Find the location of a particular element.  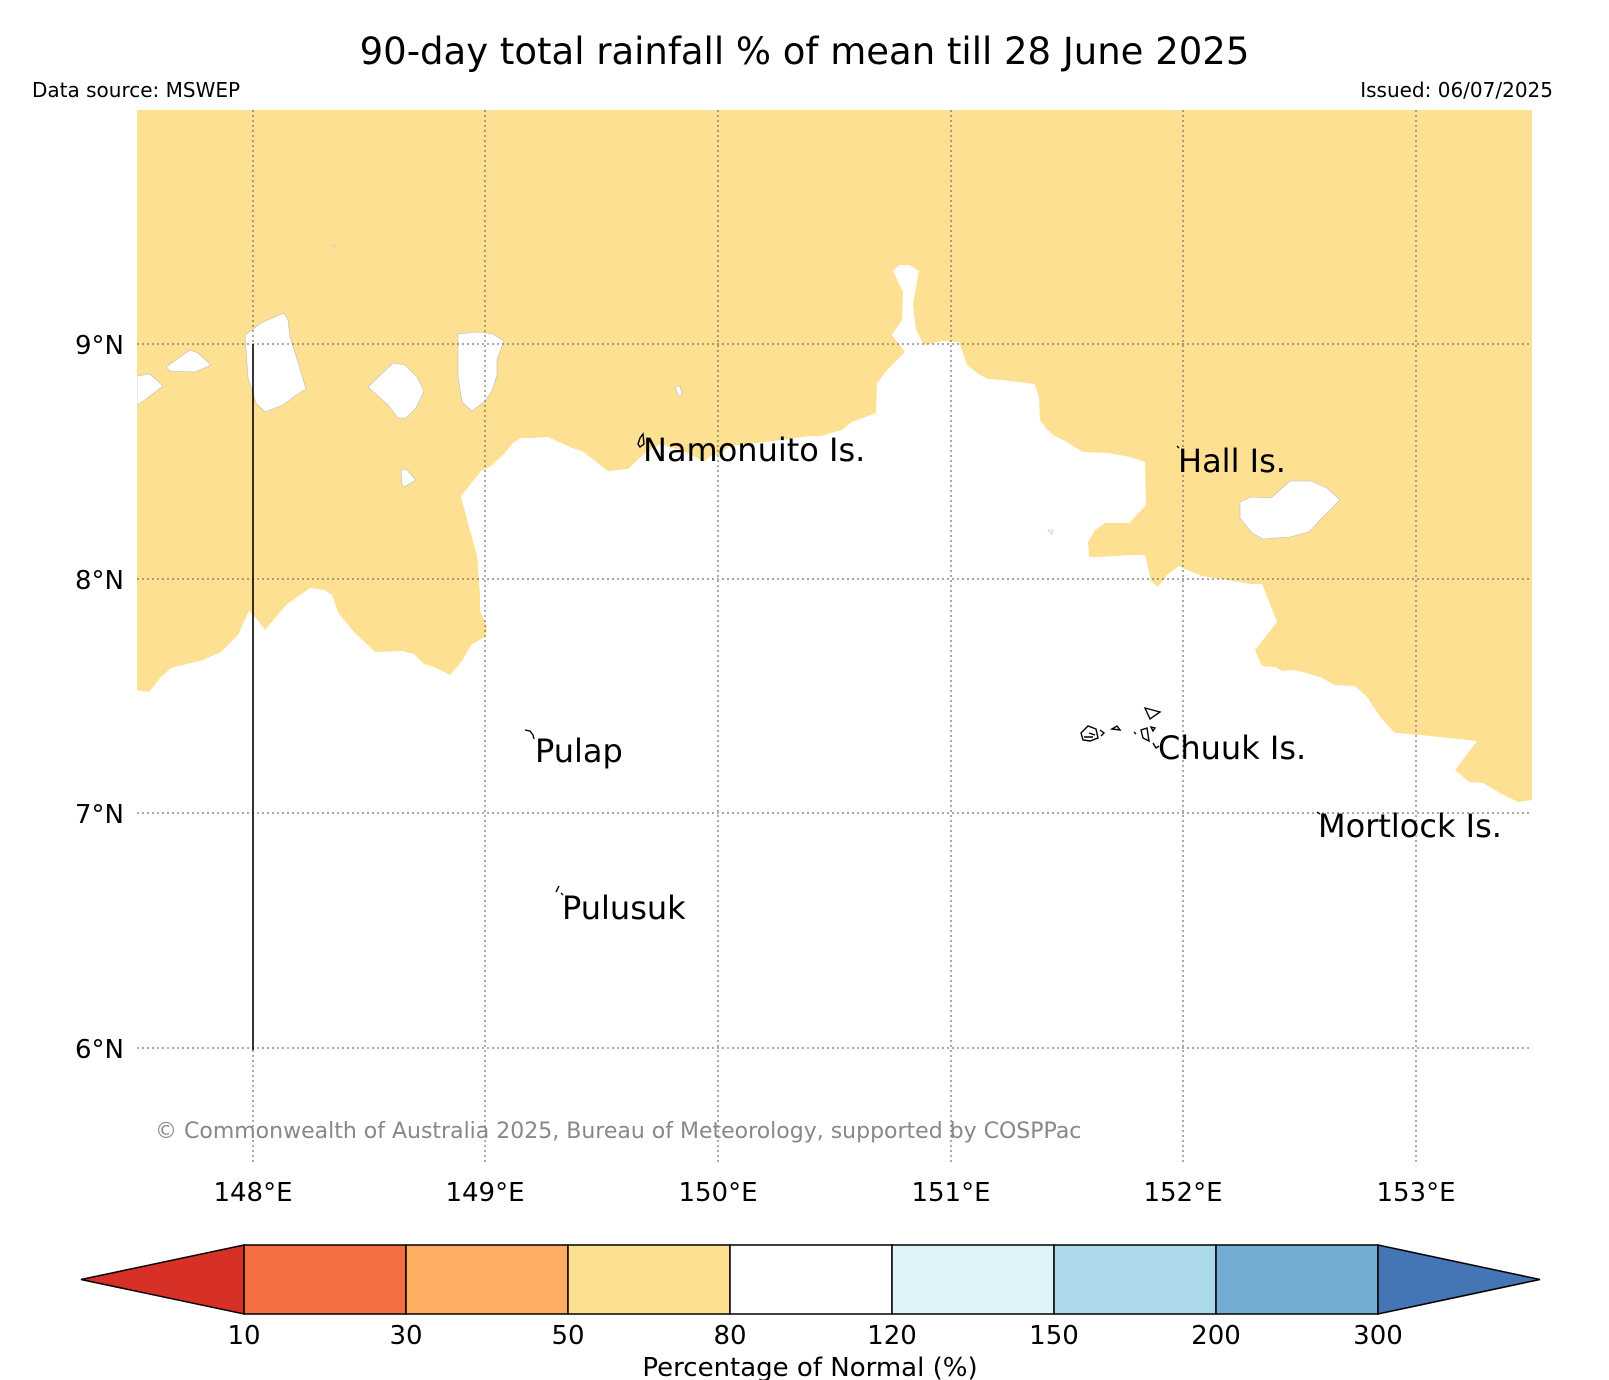

island-pulusuk is located at coordinates (559, 890).